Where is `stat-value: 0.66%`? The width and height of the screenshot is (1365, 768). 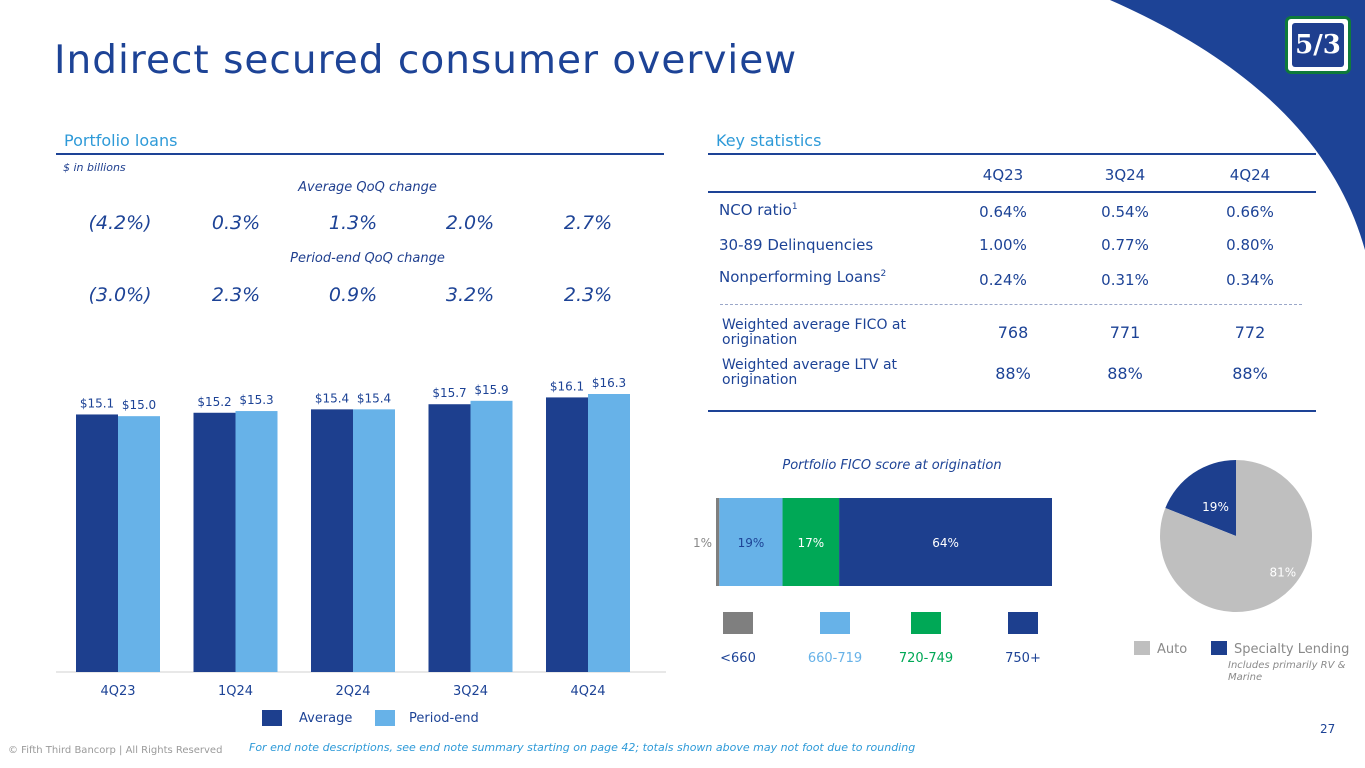
stat-value: 0.66% is located at coordinates (1250, 212).